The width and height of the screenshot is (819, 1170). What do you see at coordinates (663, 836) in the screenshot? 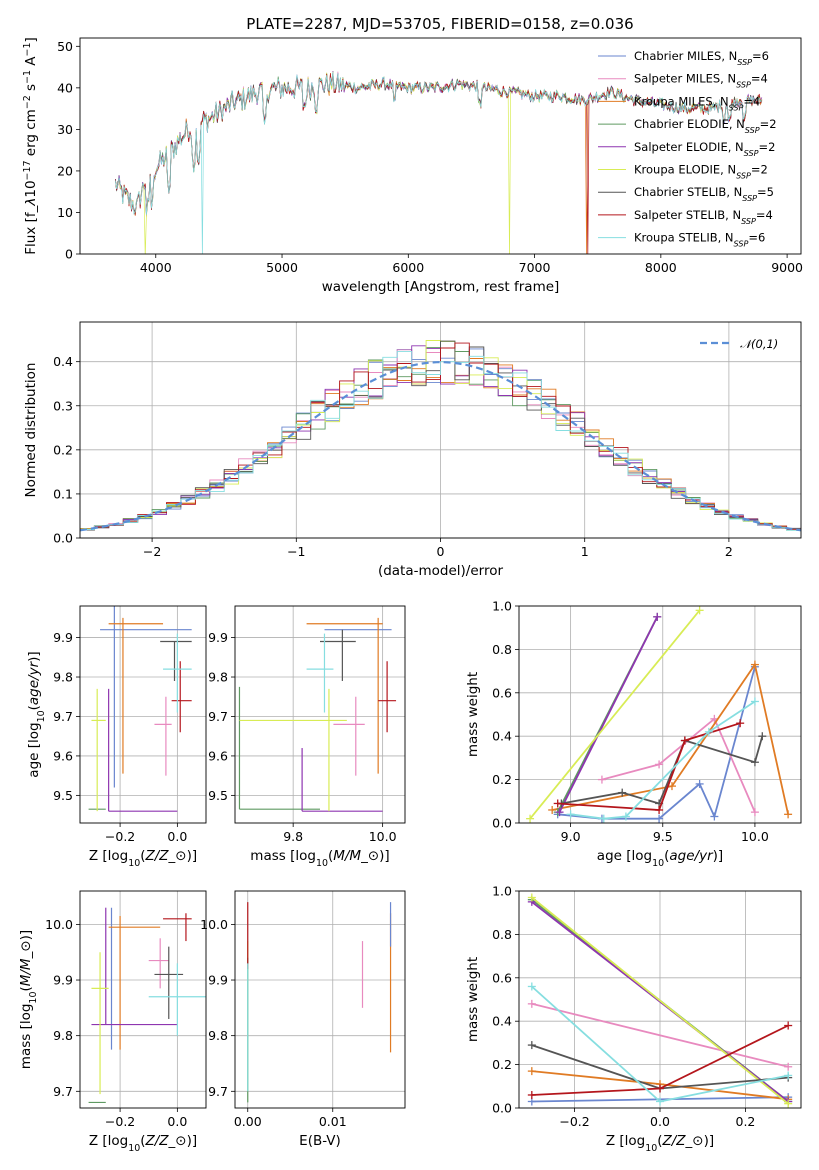
I see `xtick-label-weight-vs-age-1: 9.5` at bounding box center [663, 836].